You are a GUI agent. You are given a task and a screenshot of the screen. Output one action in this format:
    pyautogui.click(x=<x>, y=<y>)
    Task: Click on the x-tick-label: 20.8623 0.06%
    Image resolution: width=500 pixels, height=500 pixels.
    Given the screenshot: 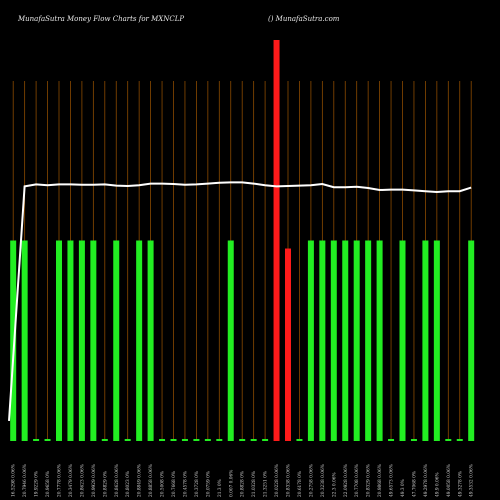 What is the action you would take?
    pyautogui.click(x=82, y=480)
    